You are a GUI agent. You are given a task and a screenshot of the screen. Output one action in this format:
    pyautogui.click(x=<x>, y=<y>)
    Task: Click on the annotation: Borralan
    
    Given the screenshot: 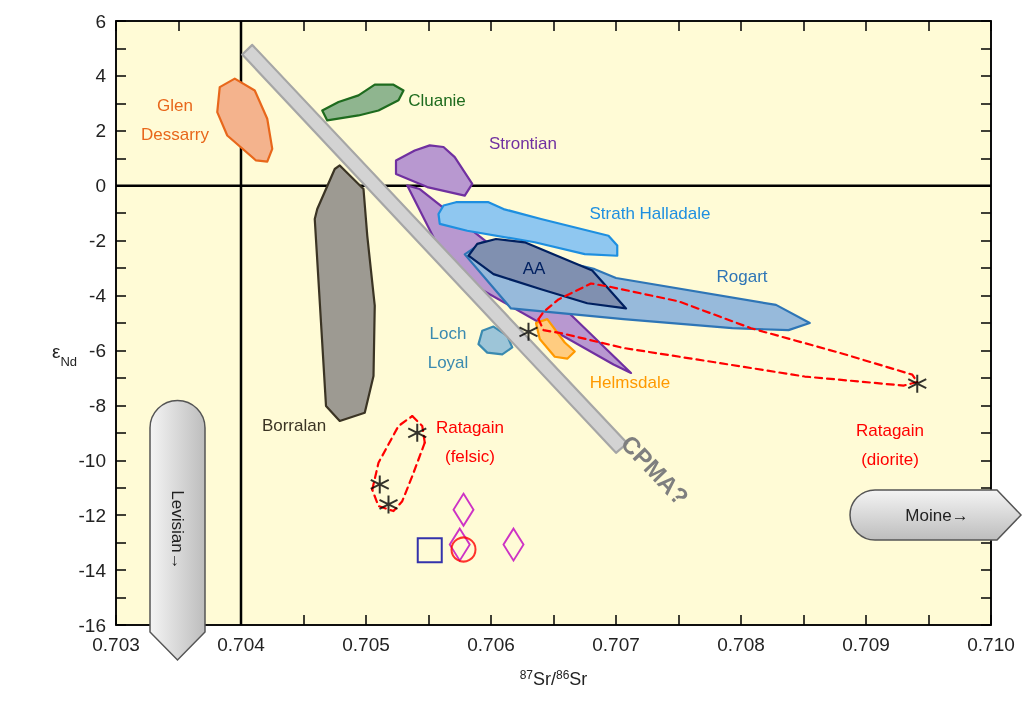 What is the action you would take?
    pyautogui.click(x=294, y=425)
    